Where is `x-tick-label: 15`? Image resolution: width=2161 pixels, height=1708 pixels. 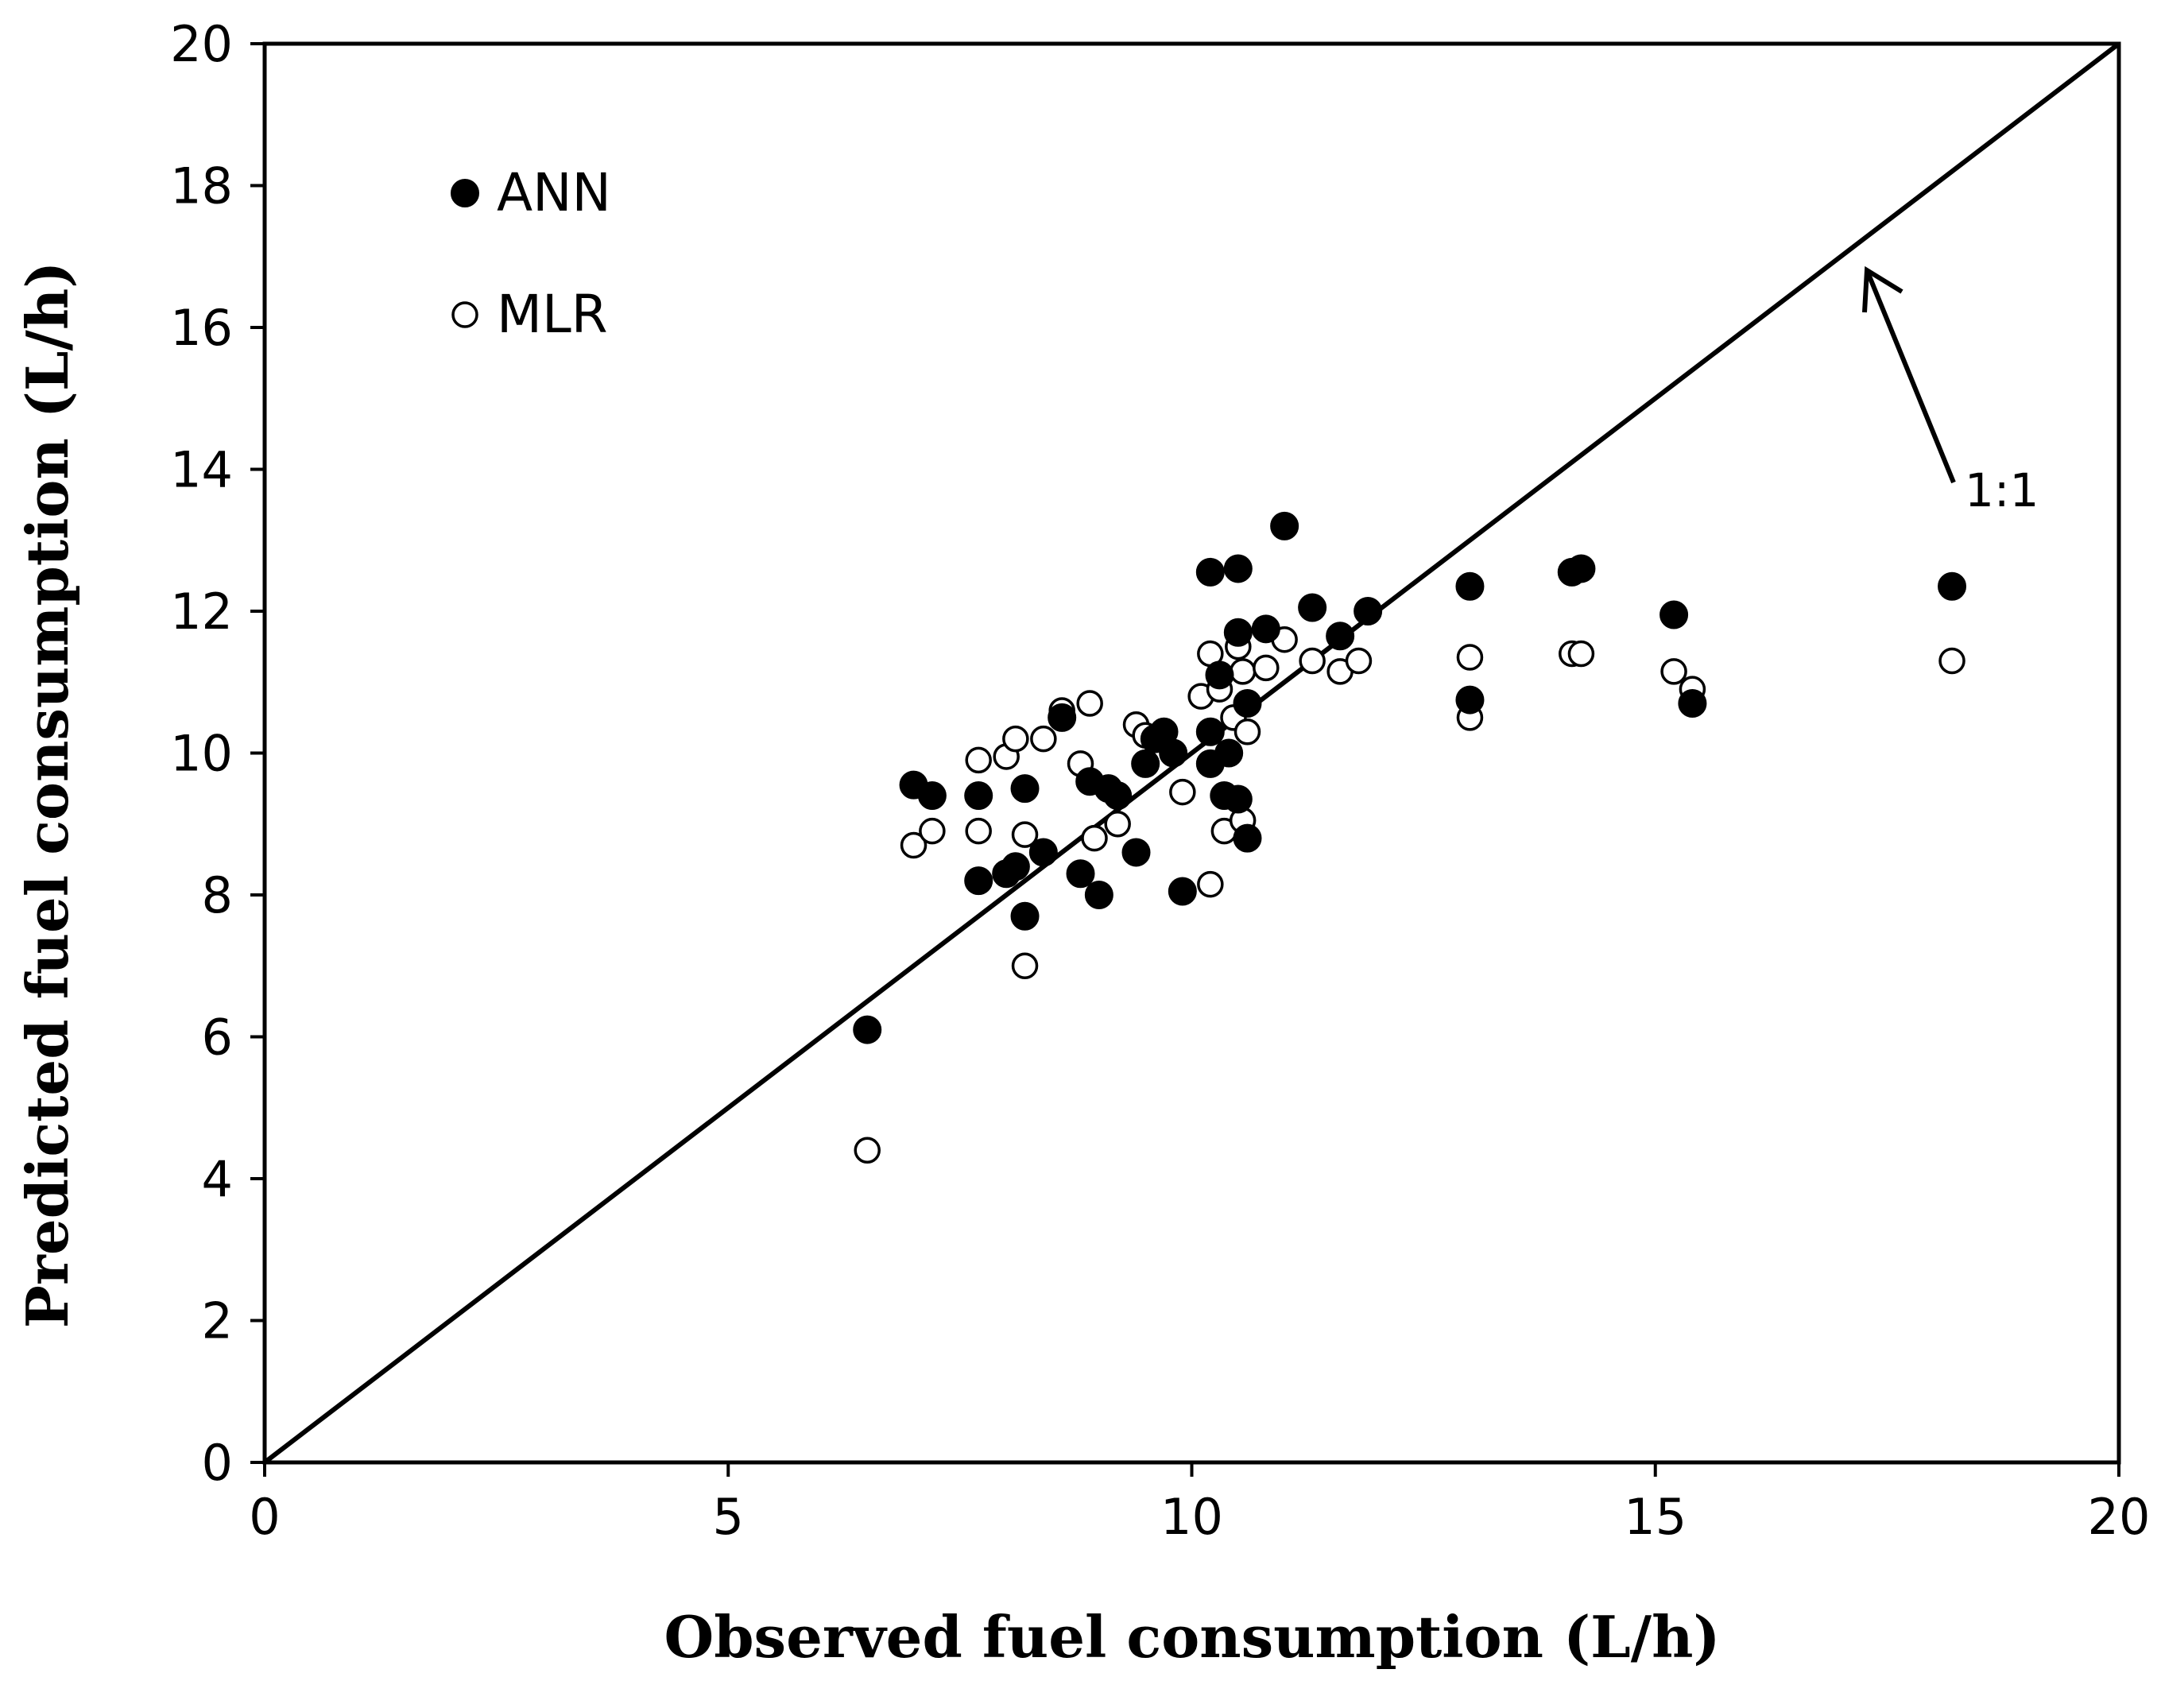 x-tick-label: 15 is located at coordinates (1656, 1517).